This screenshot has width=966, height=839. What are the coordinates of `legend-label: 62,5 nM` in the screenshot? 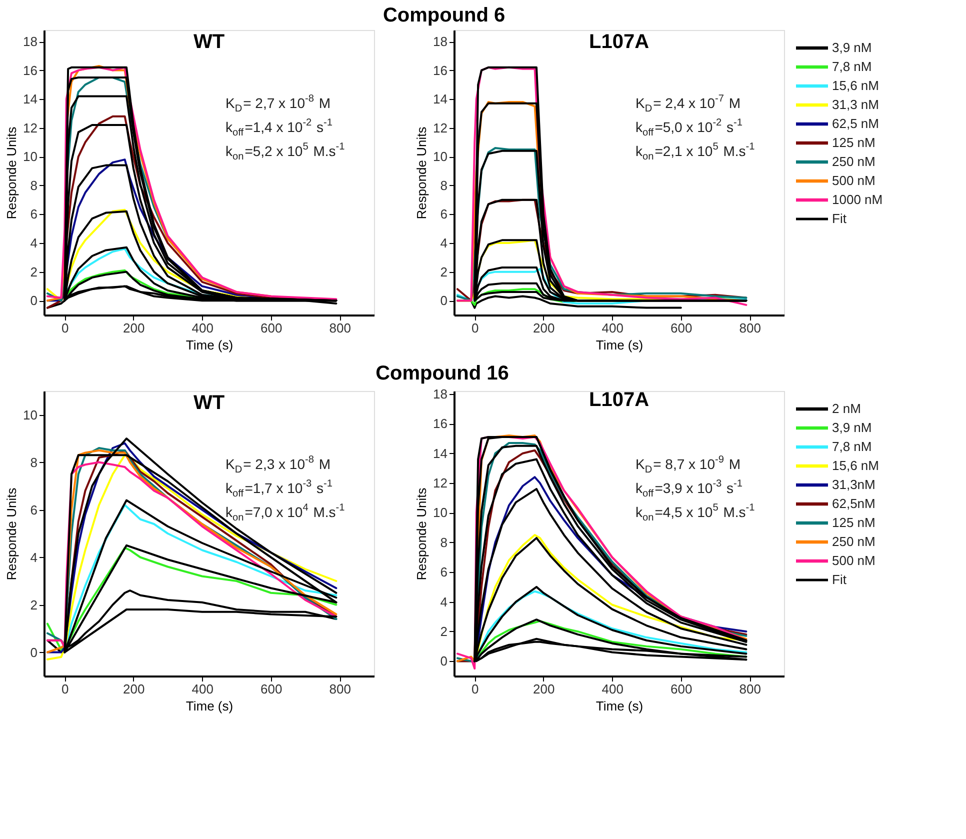 It's located at (855, 123).